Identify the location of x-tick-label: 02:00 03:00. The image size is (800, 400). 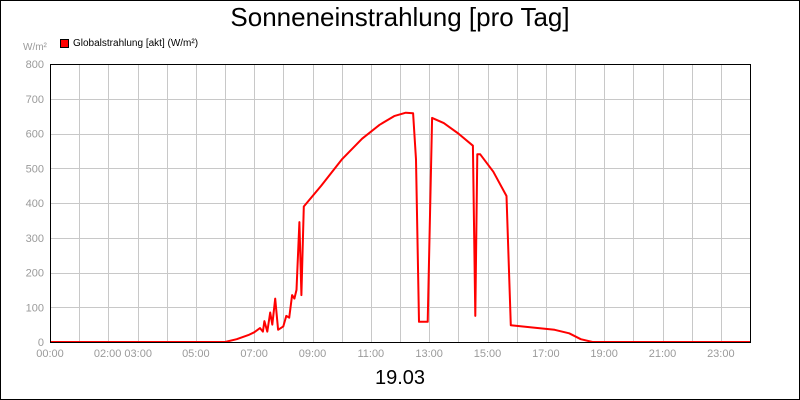
(123, 354).